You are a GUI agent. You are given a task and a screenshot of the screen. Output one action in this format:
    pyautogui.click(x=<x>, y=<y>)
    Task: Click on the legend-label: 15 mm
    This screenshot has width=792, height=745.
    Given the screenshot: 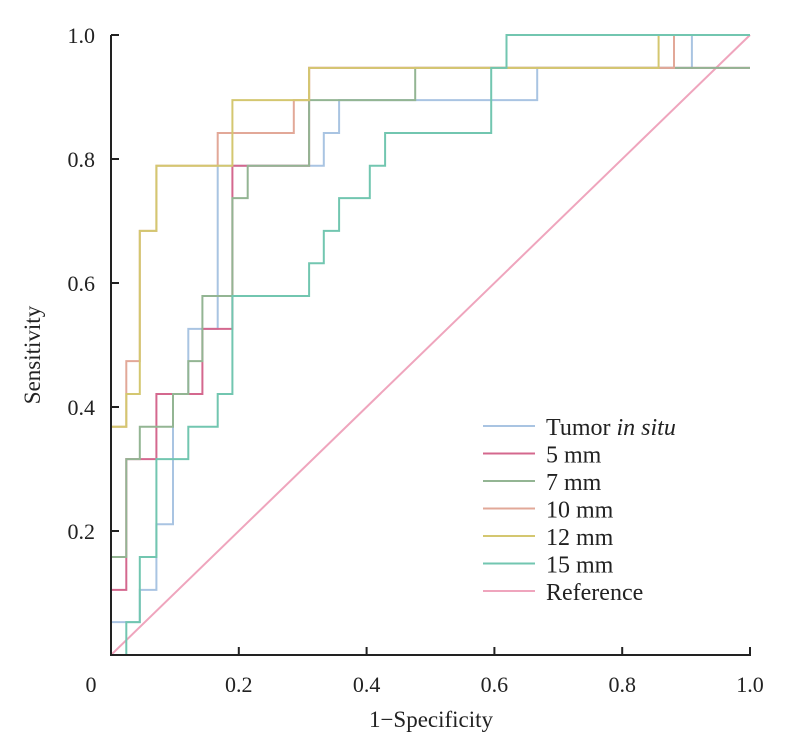 What is the action you would take?
    pyautogui.click(x=580, y=566)
    